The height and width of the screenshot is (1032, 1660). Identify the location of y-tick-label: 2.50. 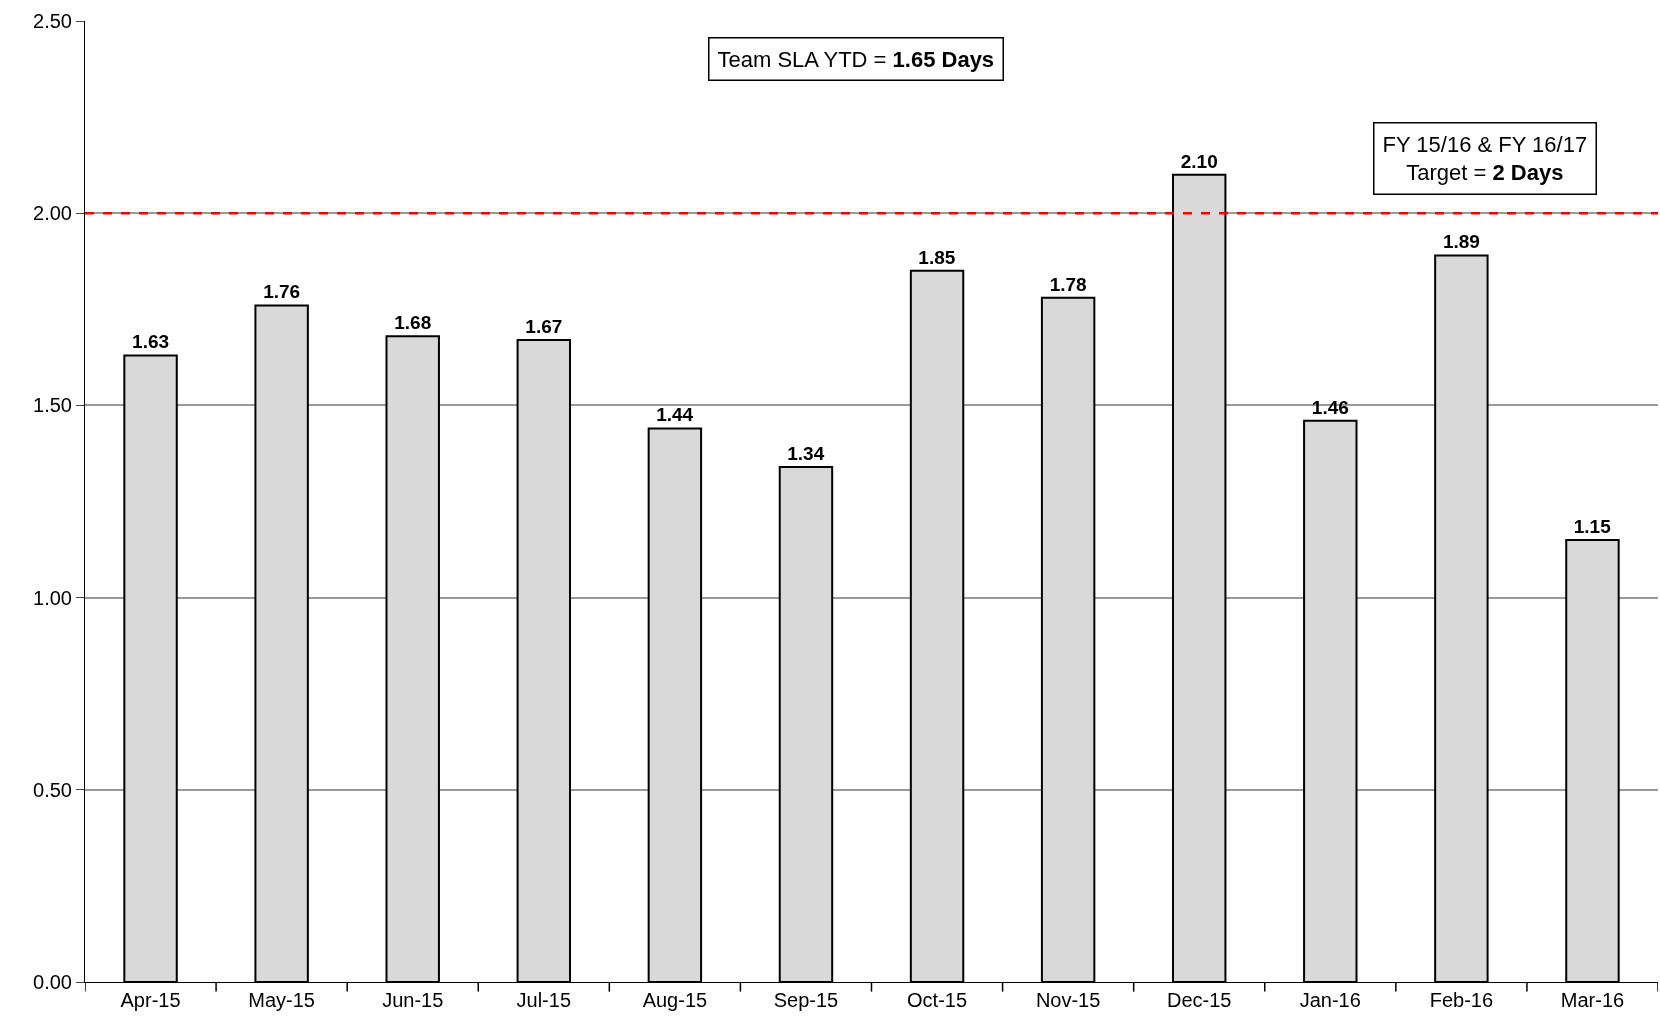
(52, 21).